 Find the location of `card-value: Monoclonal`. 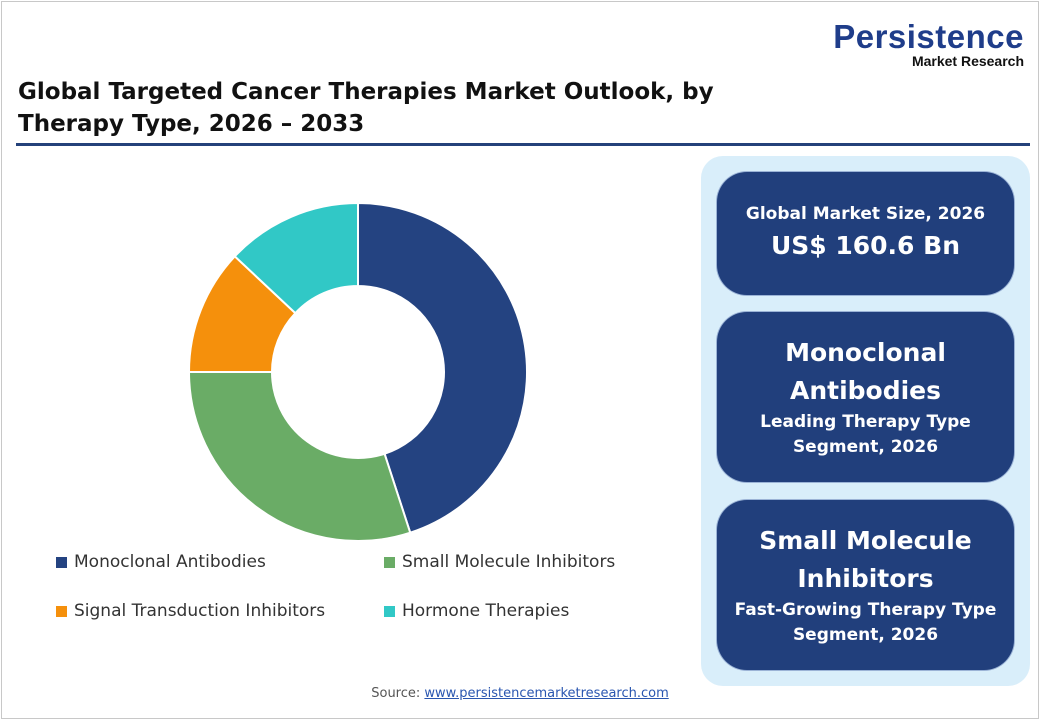

card-value: Monoclonal is located at coordinates (865, 352).